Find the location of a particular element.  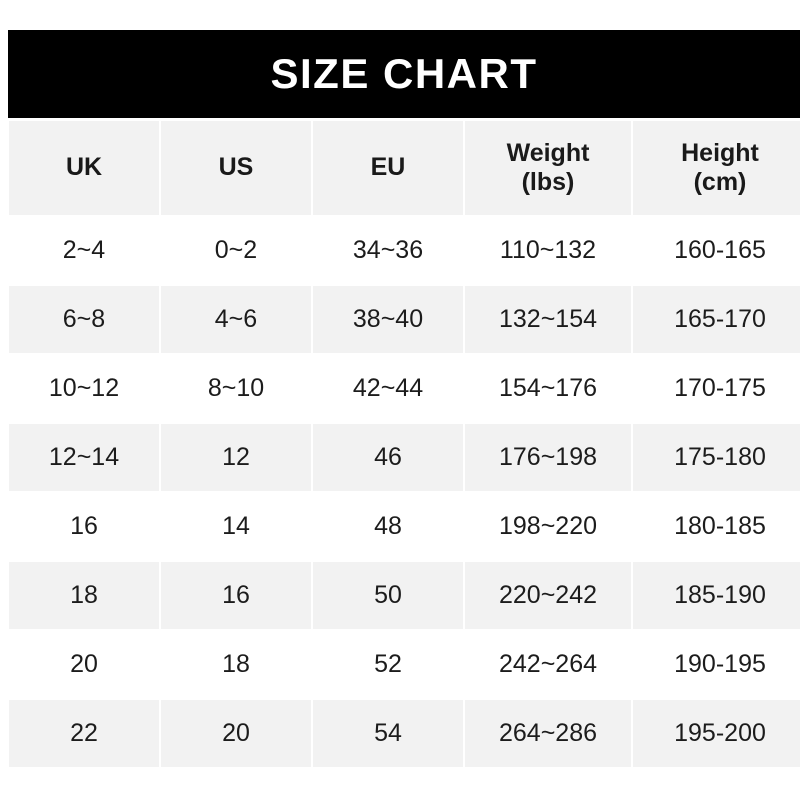

cell-weight: 220~242 is located at coordinates (548, 595).